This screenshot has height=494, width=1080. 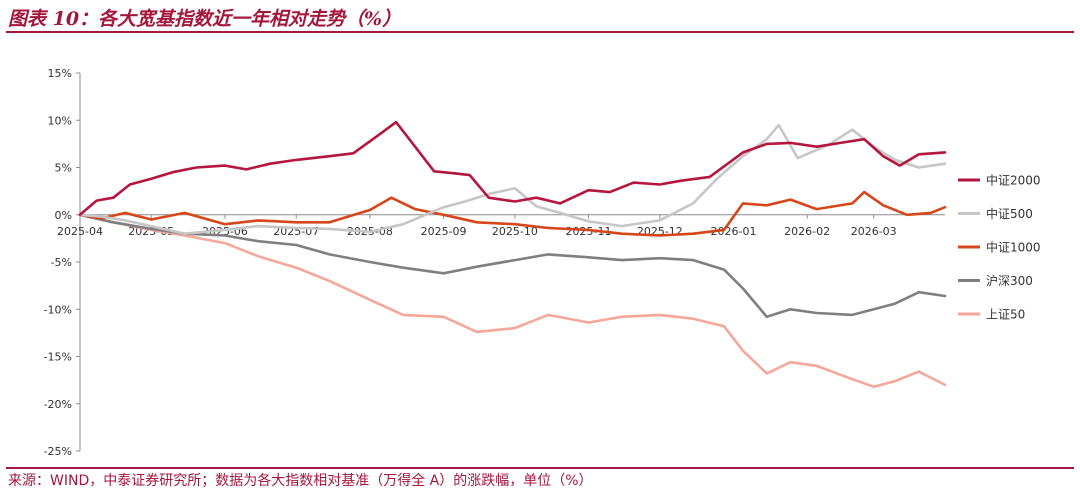 I want to click on y-tick-label: -20%, so click(x=58, y=404).